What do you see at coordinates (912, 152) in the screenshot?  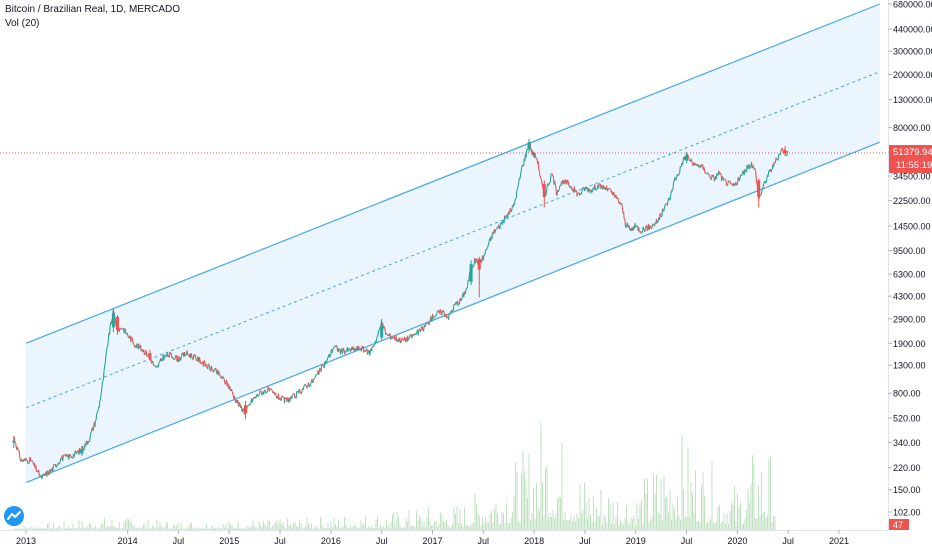 I see `last-price-value: 51379.94` at bounding box center [912, 152].